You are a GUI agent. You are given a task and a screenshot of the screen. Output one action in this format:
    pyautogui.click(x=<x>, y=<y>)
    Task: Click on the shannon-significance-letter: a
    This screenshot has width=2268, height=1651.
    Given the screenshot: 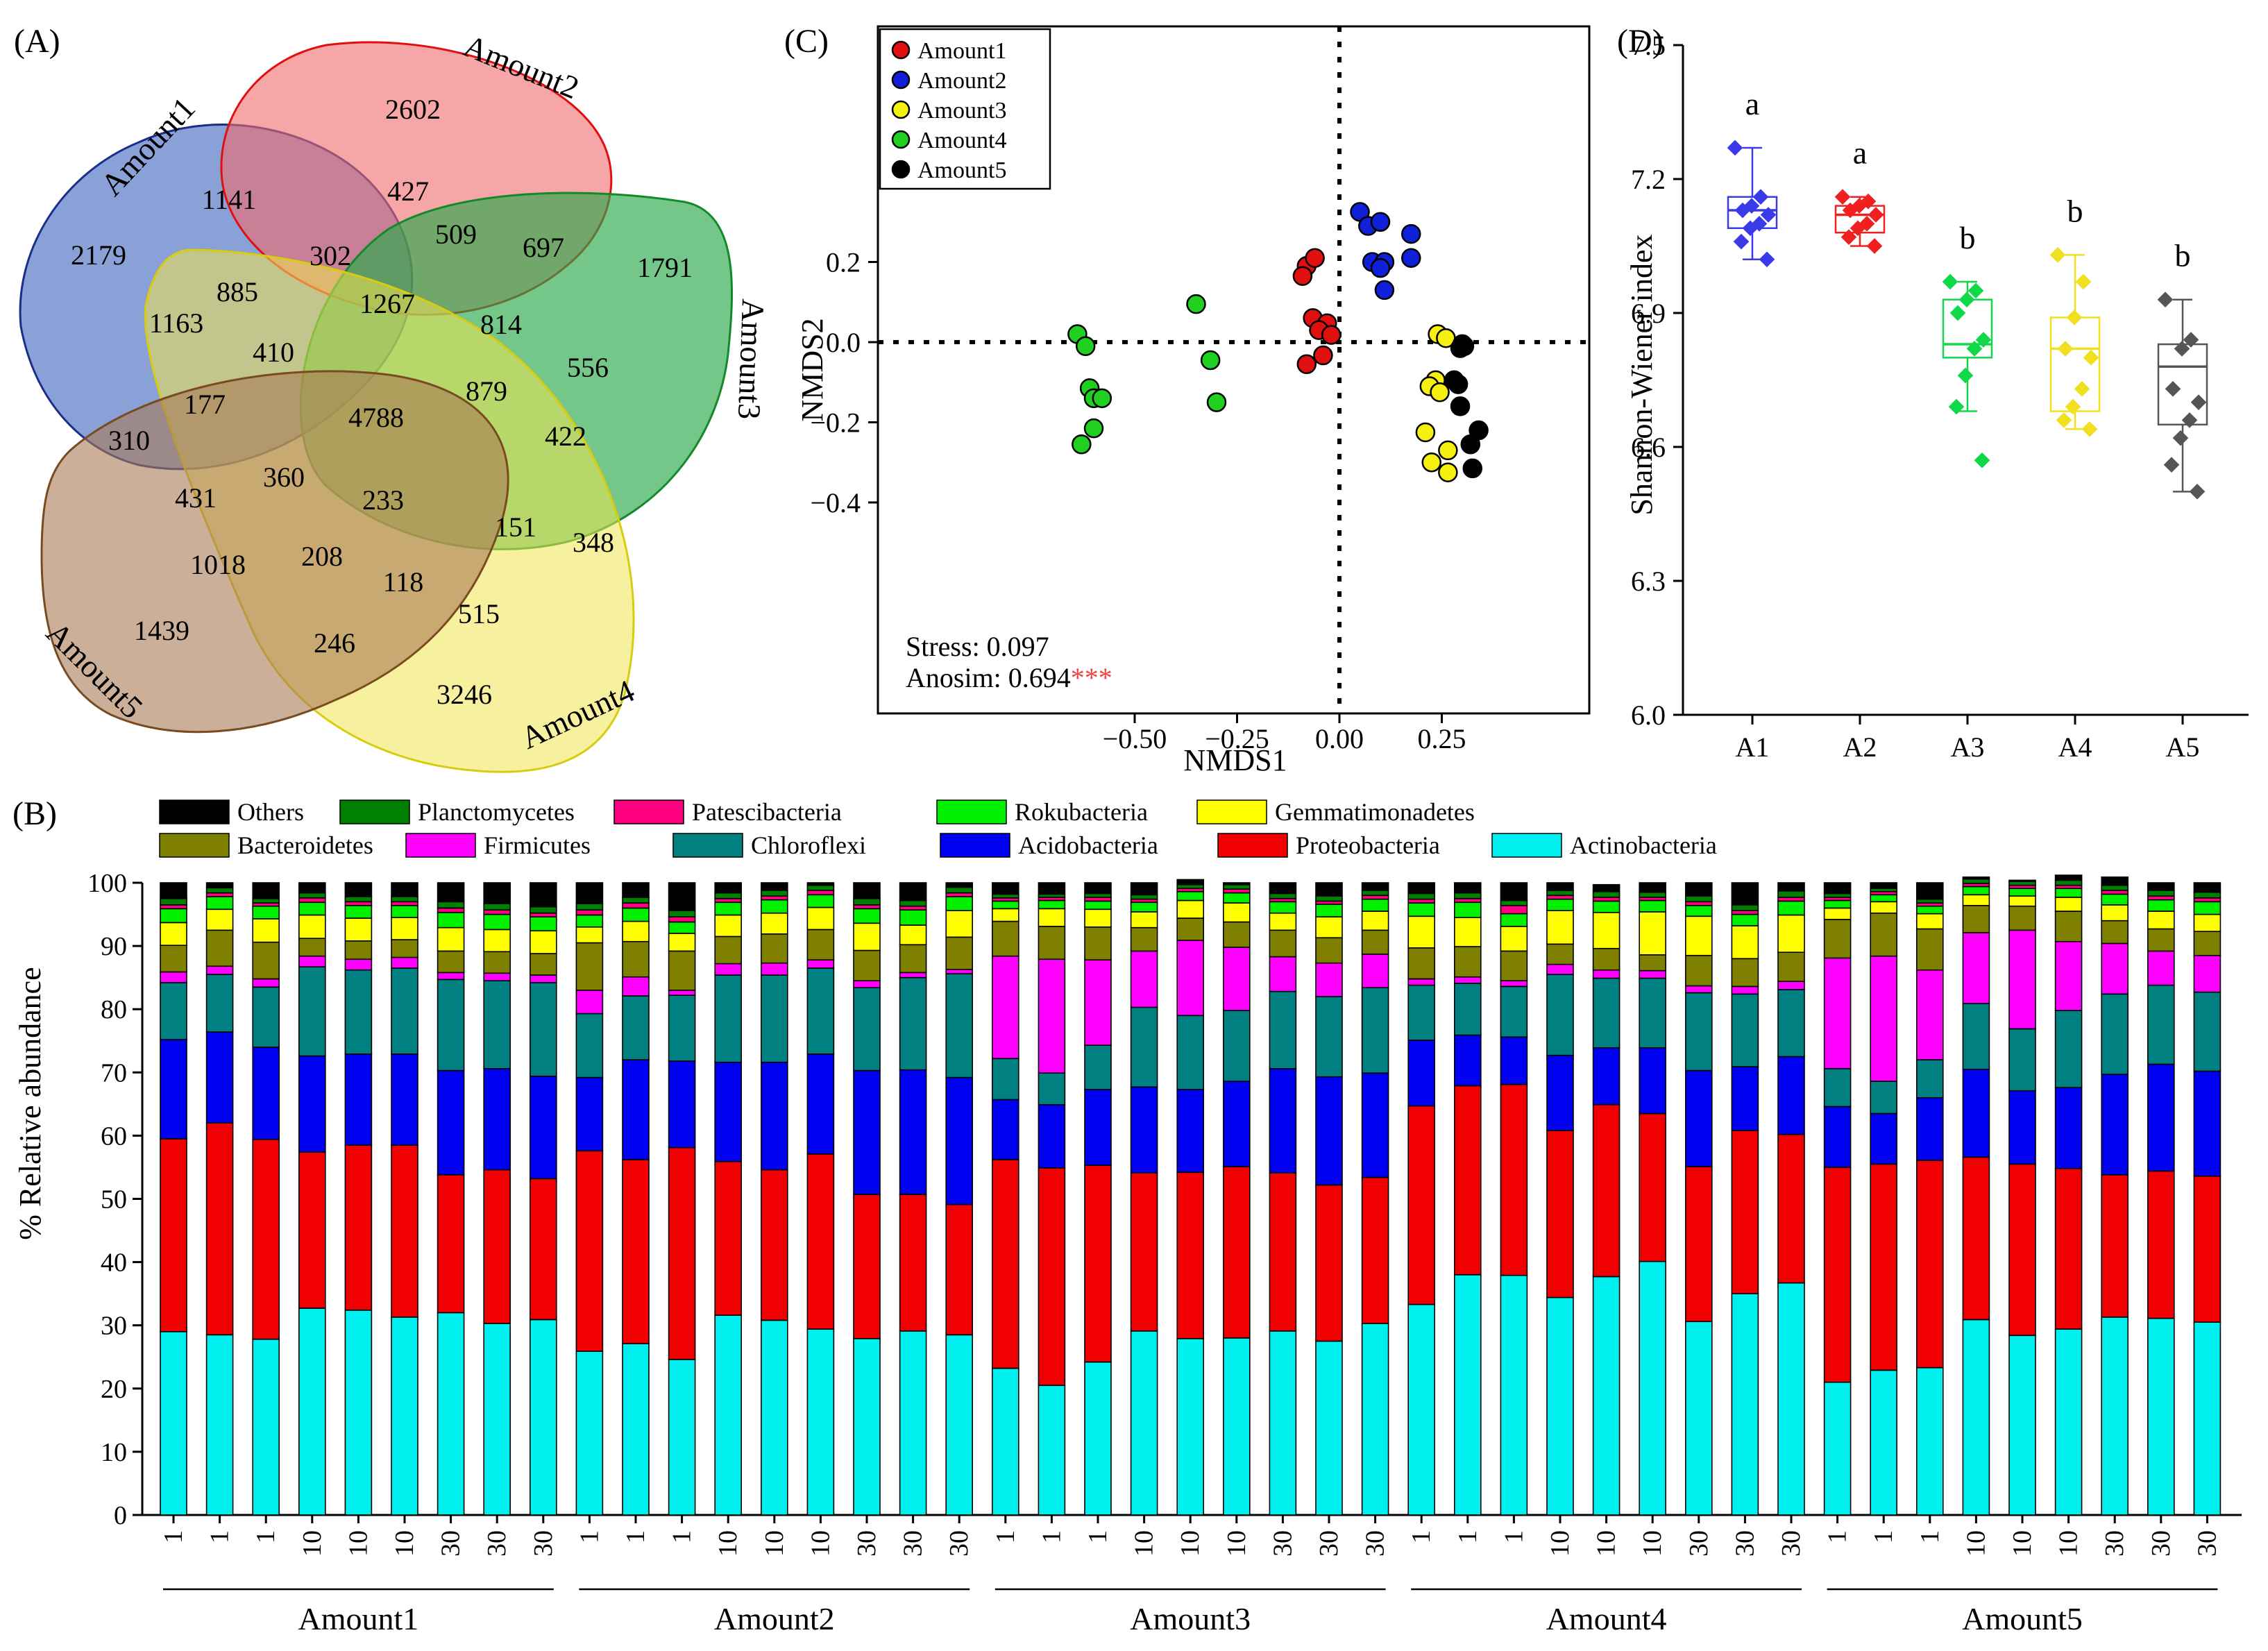 What is the action you would take?
    pyautogui.click(x=1752, y=103)
    